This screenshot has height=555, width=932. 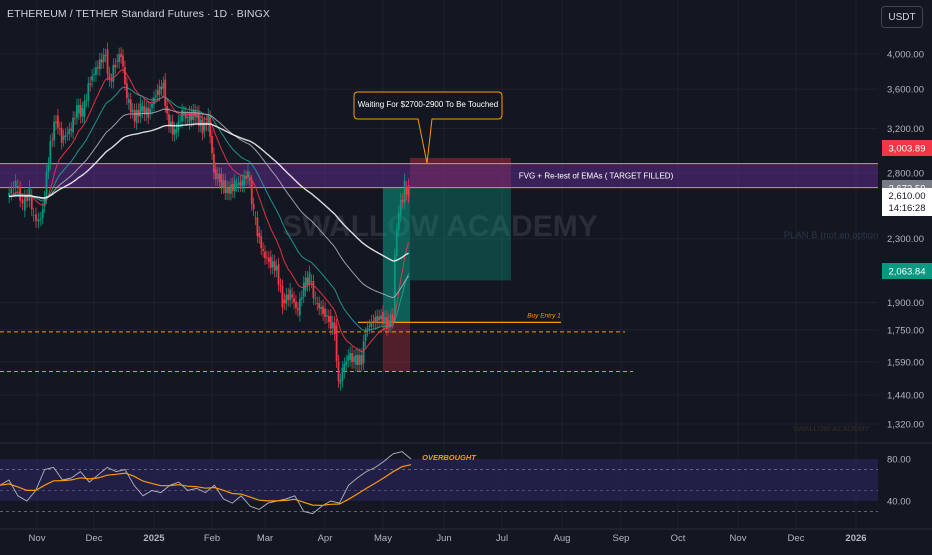 What do you see at coordinates (678, 538) in the screenshot?
I see `time-label: Oct` at bounding box center [678, 538].